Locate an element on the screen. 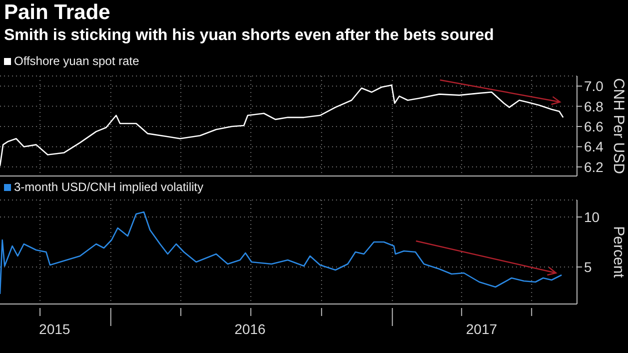 The height and width of the screenshot is (353, 628). y-tick-label: 10 is located at coordinates (592, 216).